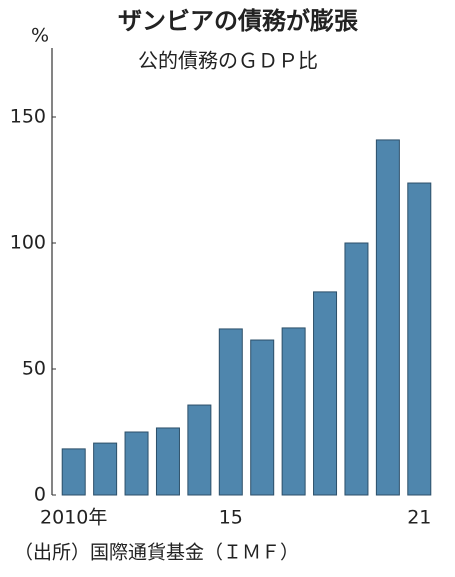 This screenshot has width=455, height=577. What do you see at coordinates (228, 61) in the screenshot?
I see `chart-subtitle: 公的債務のＧＤＰ比` at bounding box center [228, 61].